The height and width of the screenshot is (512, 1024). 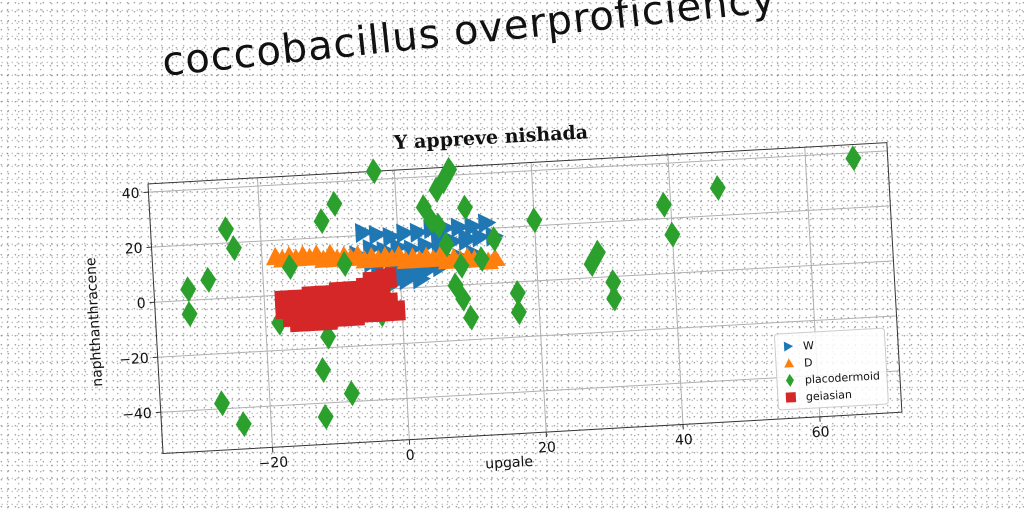 What do you see at coordinates (133, 249) in the screenshot?
I see `y-tick-label: 20` at bounding box center [133, 249].